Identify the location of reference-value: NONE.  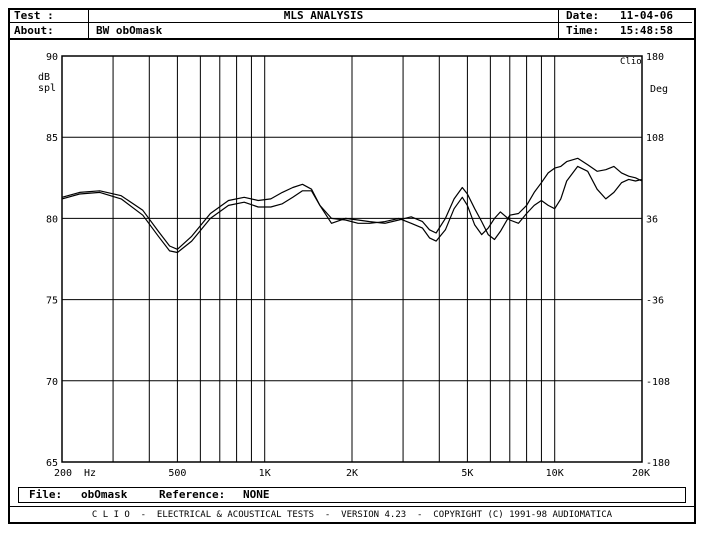
(256, 494).